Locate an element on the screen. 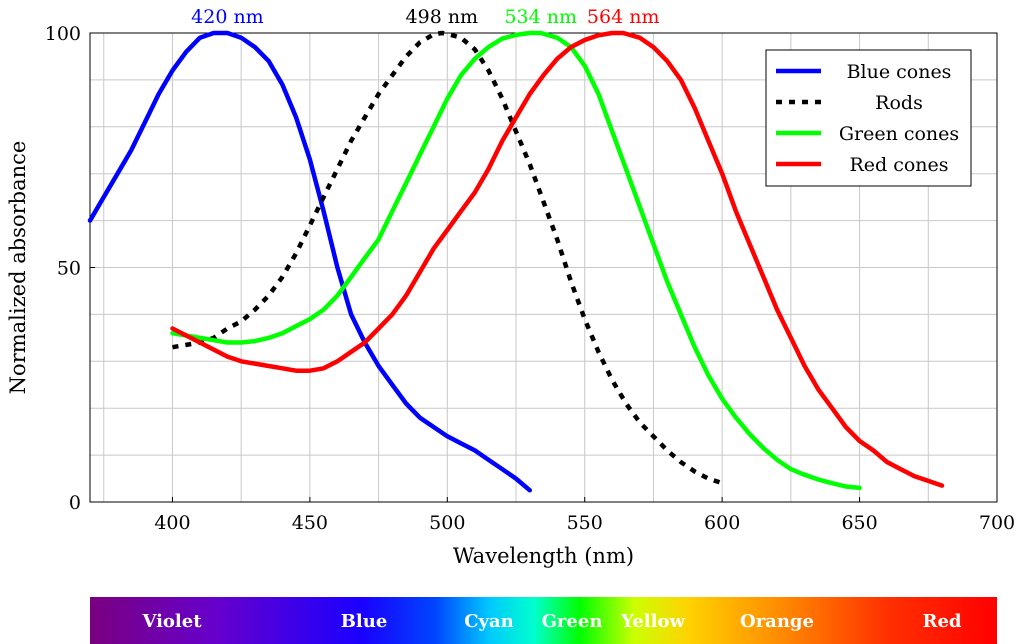  legend-label-rods: Rods is located at coordinates (899, 103).